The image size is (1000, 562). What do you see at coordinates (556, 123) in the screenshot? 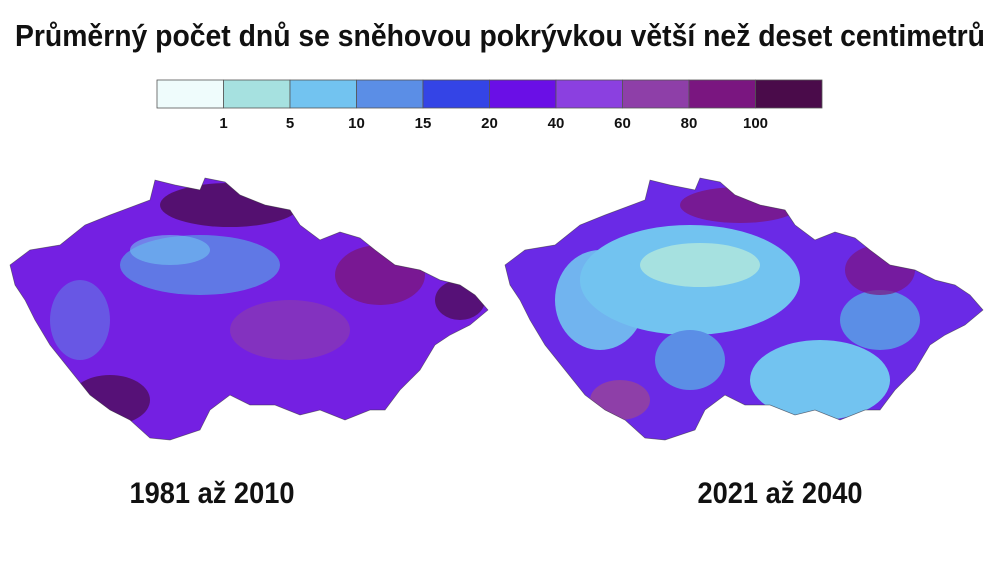
I see `legend-label: 40` at bounding box center [556, 123].